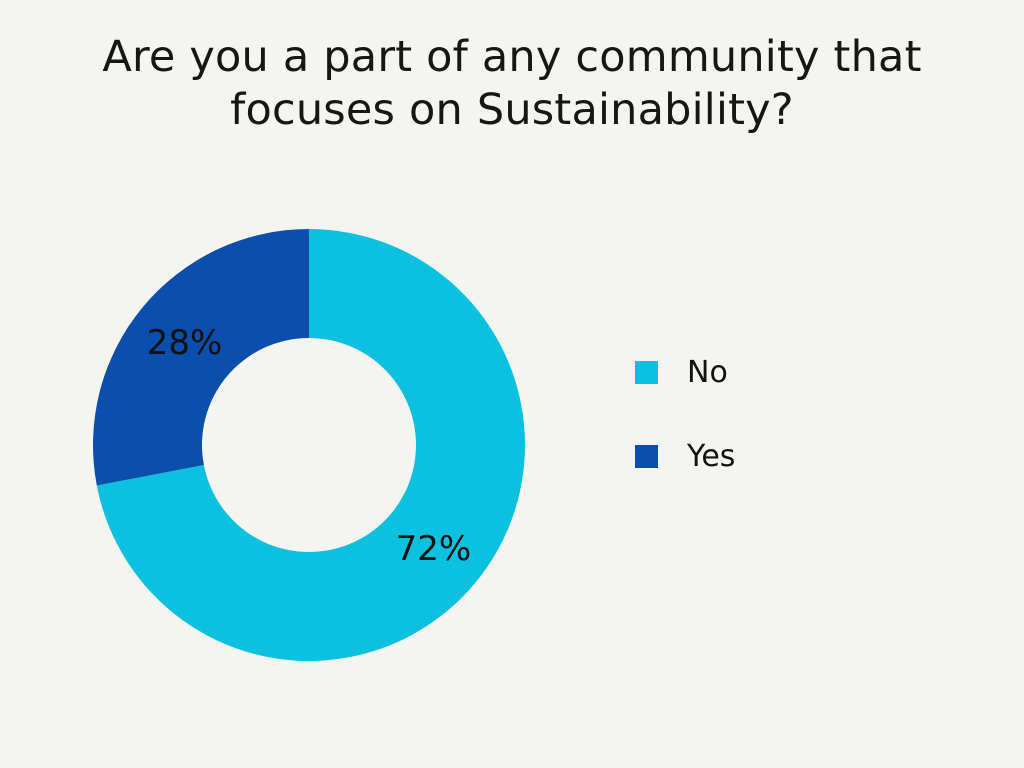 This screenshot has height=768, width=1024. Describe the element at coordinates (685, 456) in the screenshot. I see `legend-item-yes: Yes` at that location.